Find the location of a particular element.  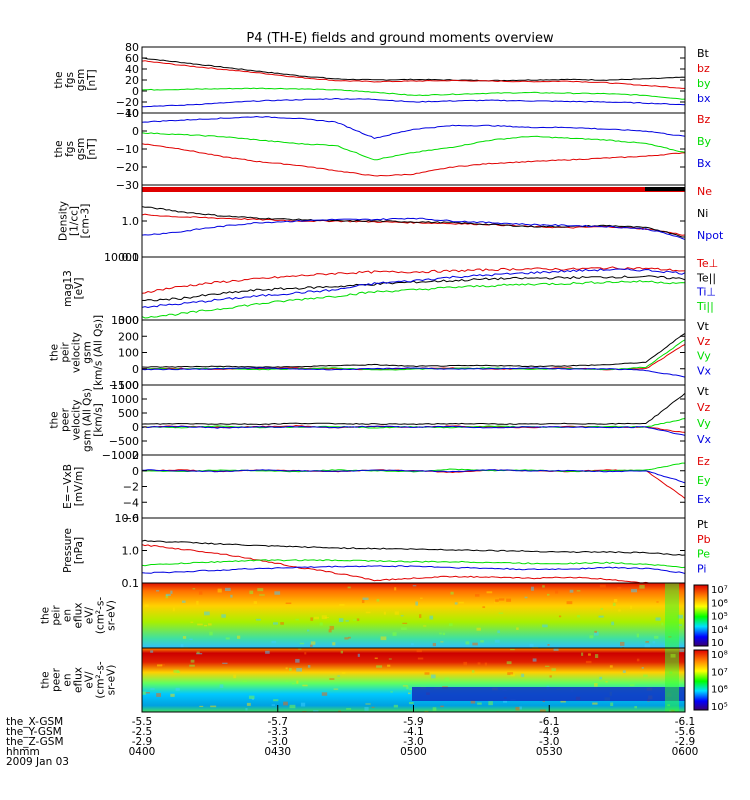

y-axis-label: thepeirvelocitygsm[km/s (All Qs)] is located at coordinates (77, 352).